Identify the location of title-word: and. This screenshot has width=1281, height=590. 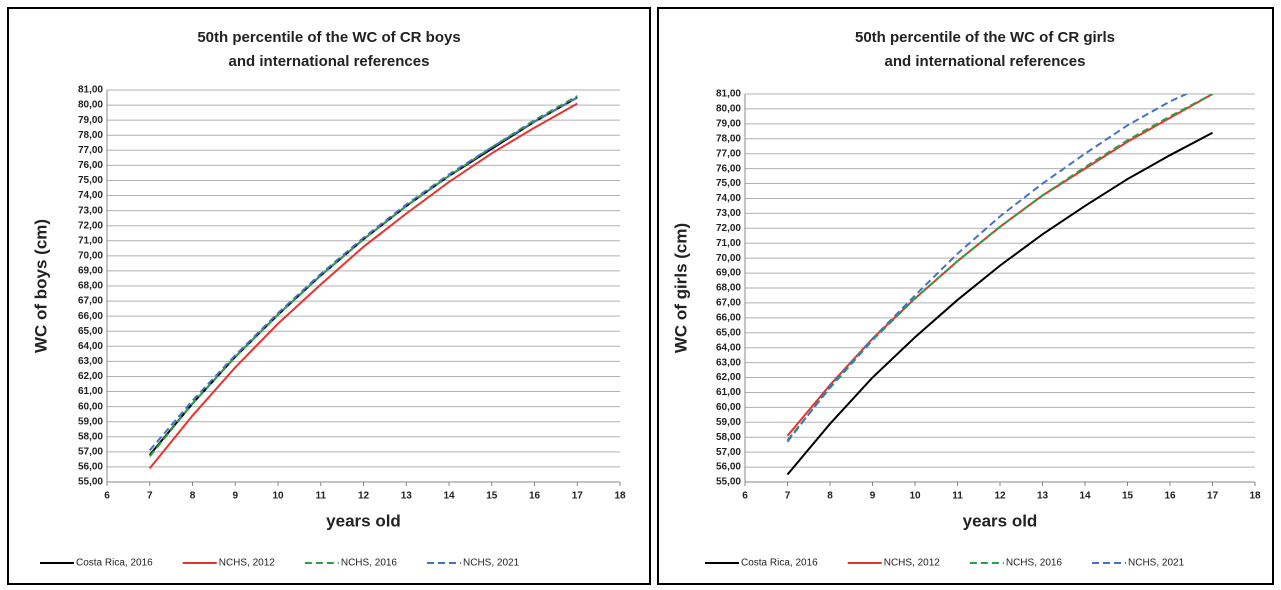
(242, 61).